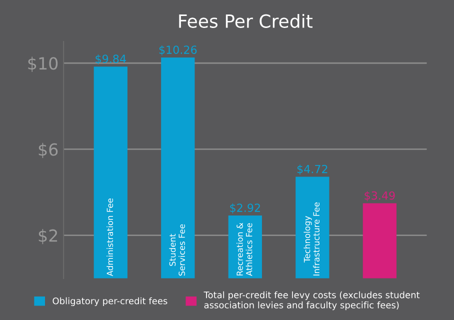 This screenshot has width=454, height=320. Describe the element at coordinates (48, 150) in the screenshot. I see `y-tick-label: $6` at that location.